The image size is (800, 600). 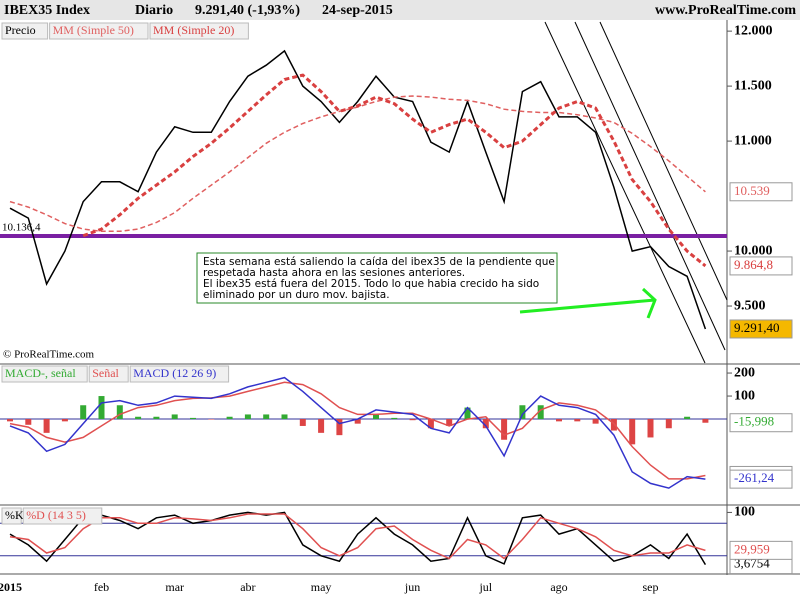 What do you see at coordinates (93, 30) in the screenshot?
I see `legend-label: MM (Simple 50)` at bounding box center [93, 30].